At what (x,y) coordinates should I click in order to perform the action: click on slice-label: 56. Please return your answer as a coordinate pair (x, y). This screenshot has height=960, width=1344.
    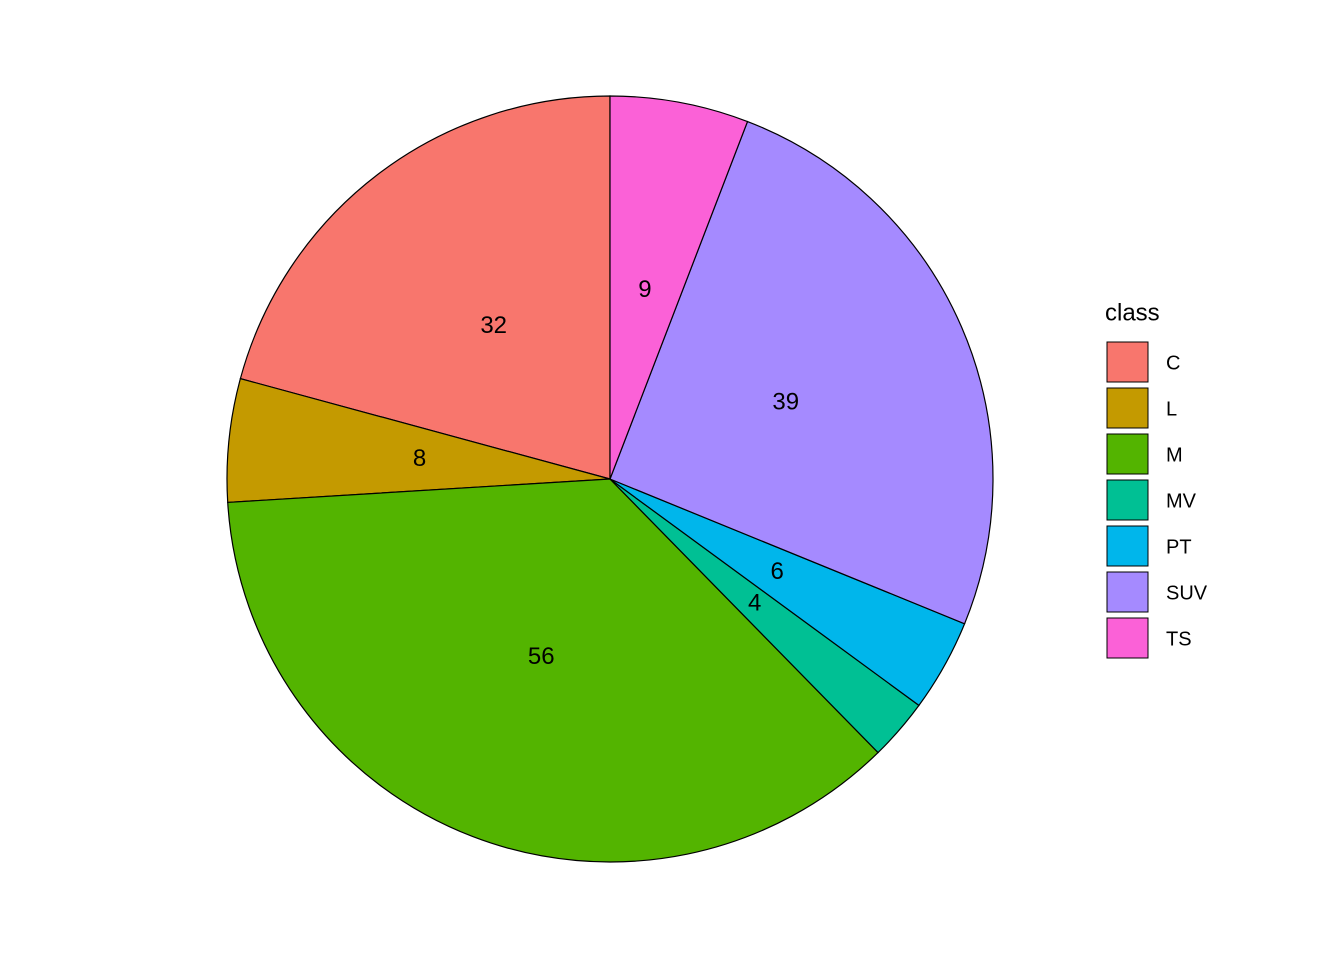
    Looking at the image, I should click on (541, 656).